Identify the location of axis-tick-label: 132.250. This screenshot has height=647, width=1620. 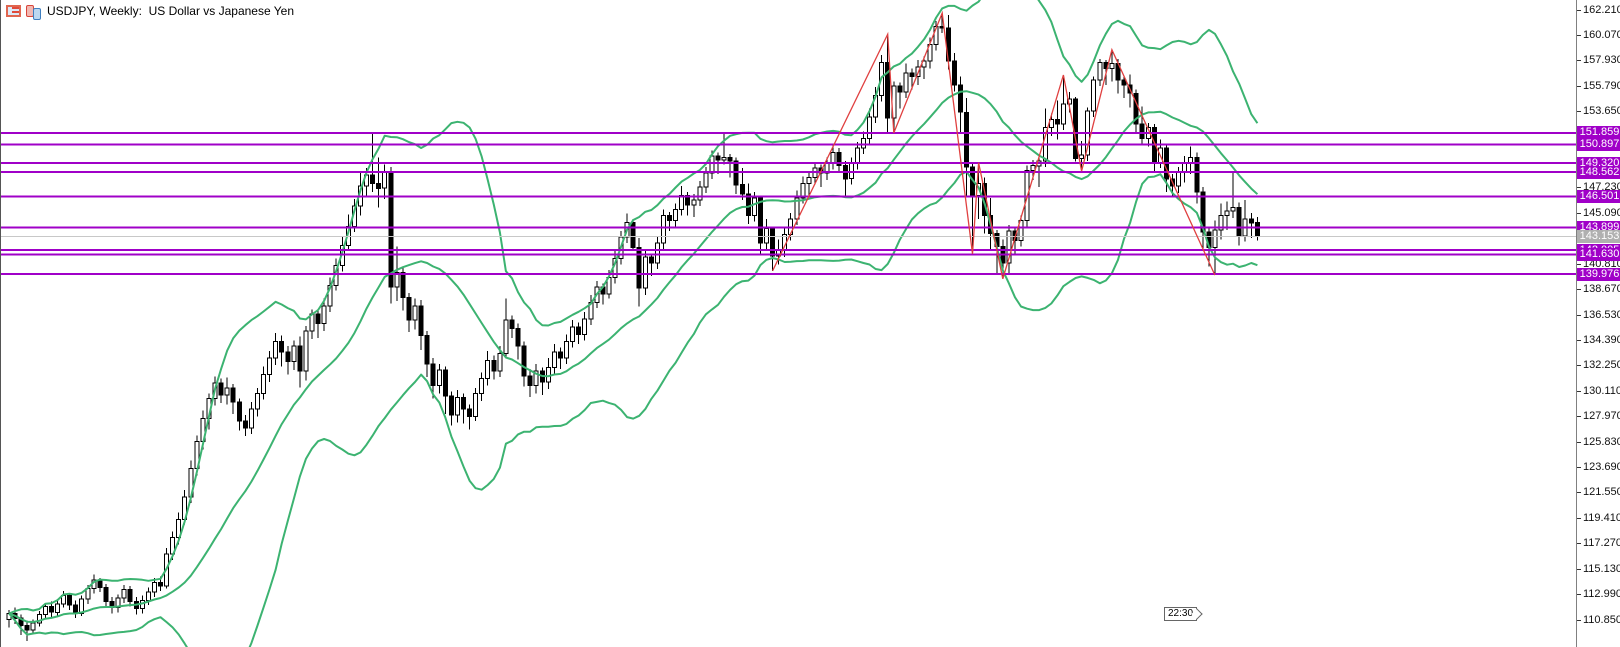
(1601, 365).